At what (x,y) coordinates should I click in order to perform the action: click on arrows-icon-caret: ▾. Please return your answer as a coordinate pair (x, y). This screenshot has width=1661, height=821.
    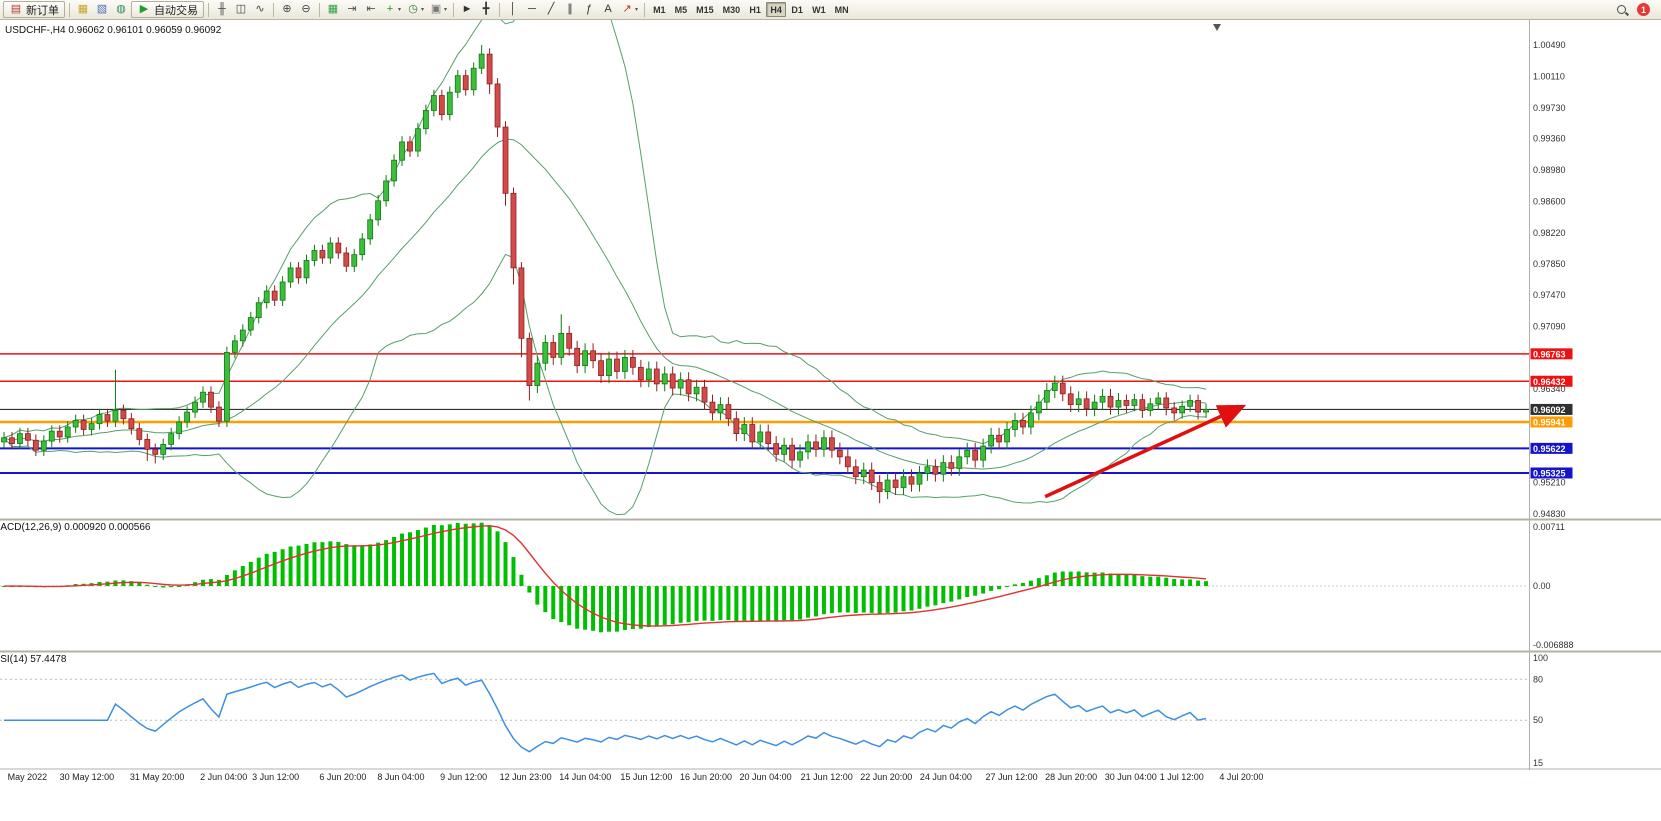
    Looking at the image, I should click on (637, 10).